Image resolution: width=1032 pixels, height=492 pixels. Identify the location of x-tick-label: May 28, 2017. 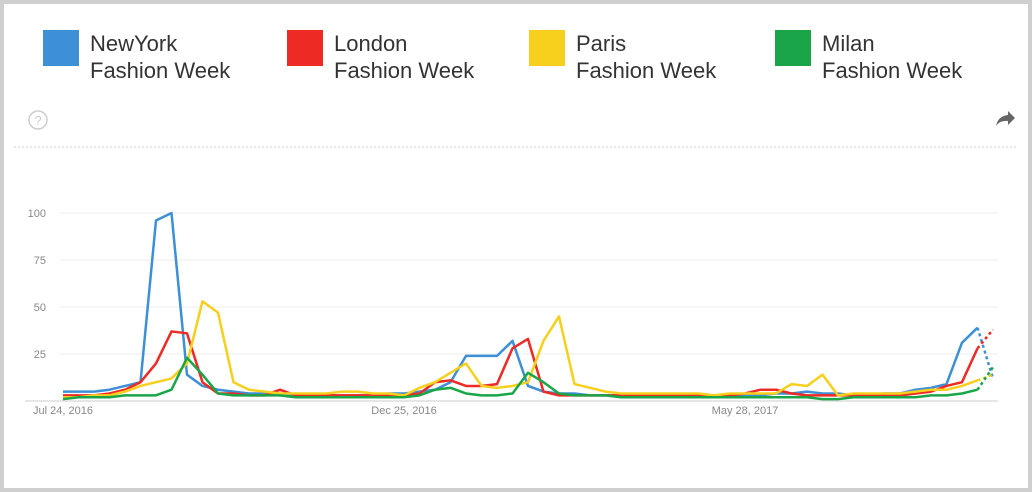
(745, 411).